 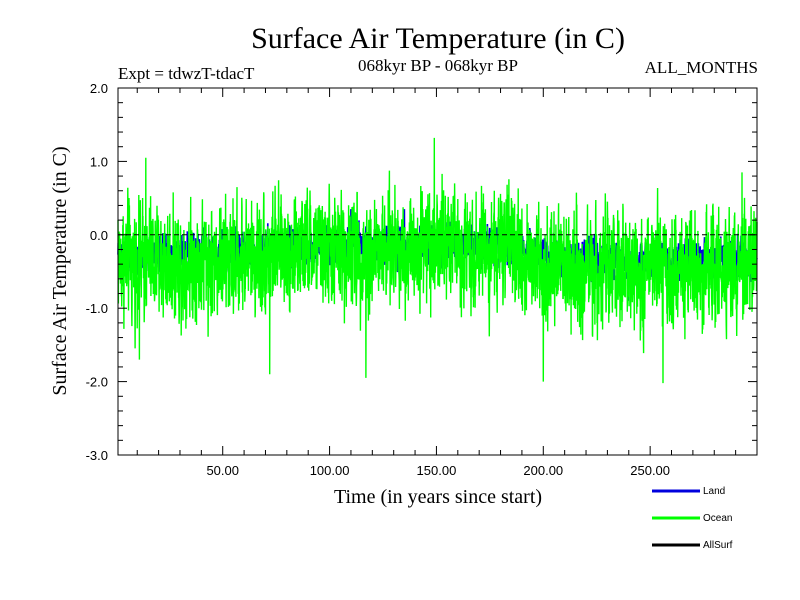 What do you see at coordinates (714, 491) in the screenshot?
I see `legend-label-ocean: Land` at bounding box center [714, 491].